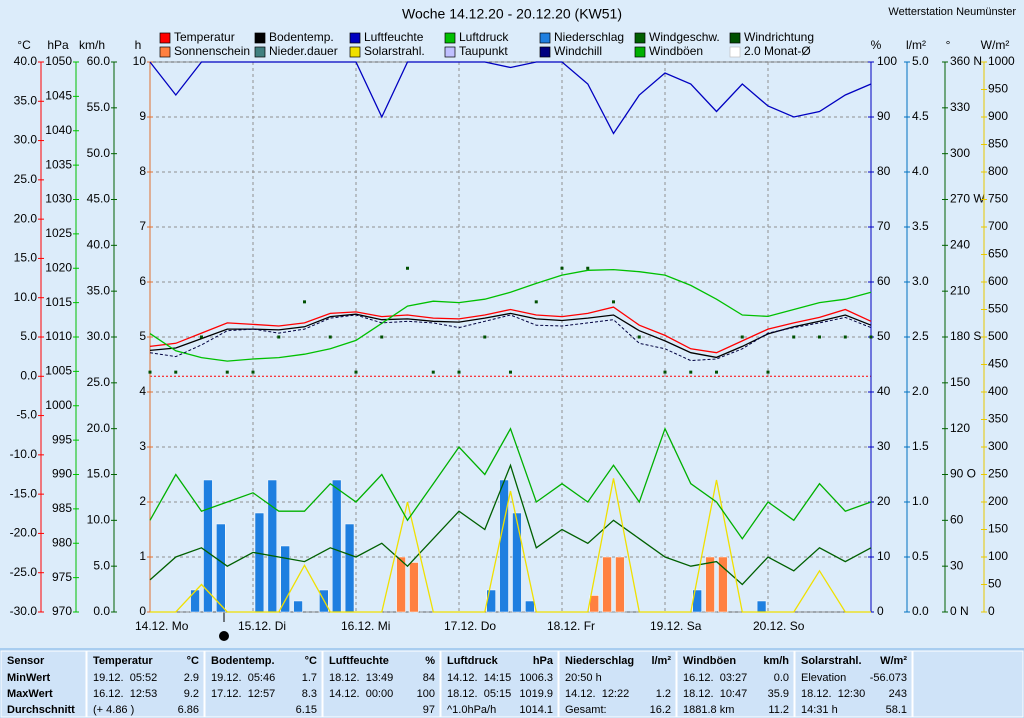 This screenshot has height=718, width=1024. I want to click on cell-value: 35.9, so click(778, 694).